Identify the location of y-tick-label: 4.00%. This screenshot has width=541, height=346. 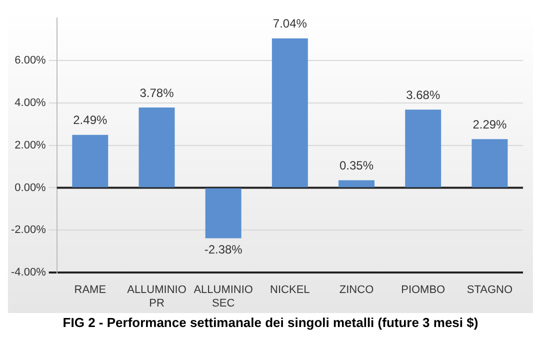
(30, 102).